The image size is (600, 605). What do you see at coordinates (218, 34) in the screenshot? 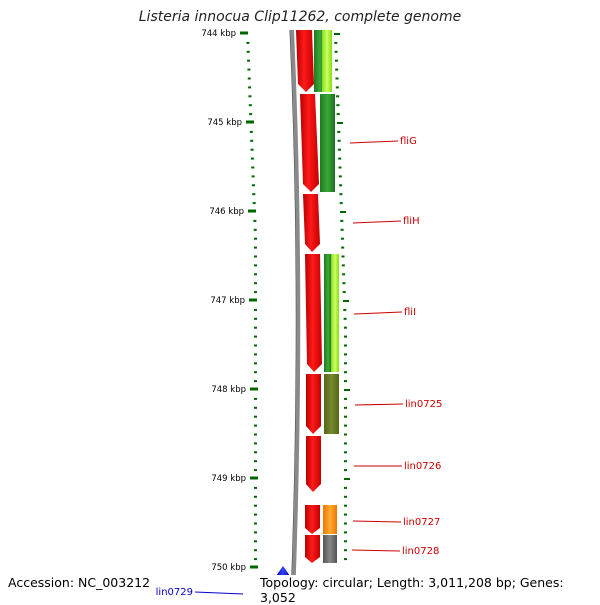
I see `scale-tick-label: 744 kbp` at bounding box center [218, 34].